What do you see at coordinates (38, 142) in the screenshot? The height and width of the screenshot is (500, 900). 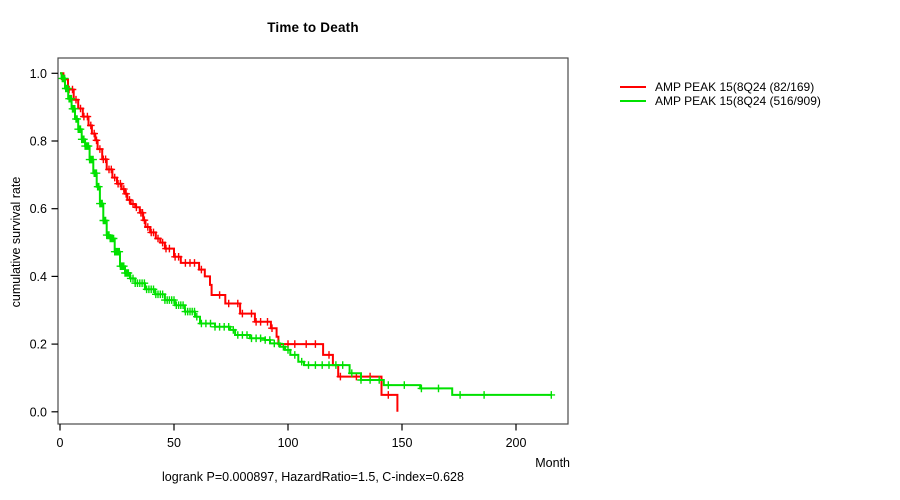 I see `svg-text: 0.8` at bounding box center [38, 142].